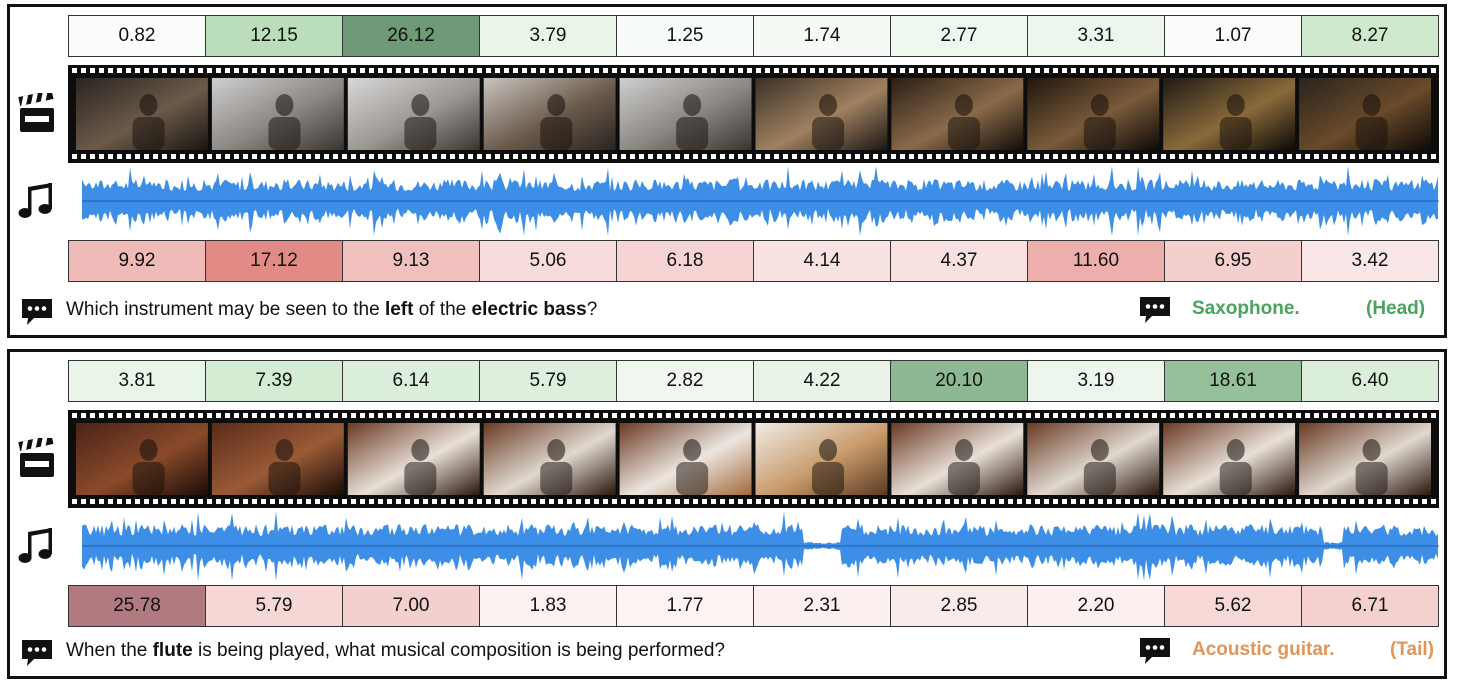  I want to click on video-score-cell: 4.22, so click(822, 381).